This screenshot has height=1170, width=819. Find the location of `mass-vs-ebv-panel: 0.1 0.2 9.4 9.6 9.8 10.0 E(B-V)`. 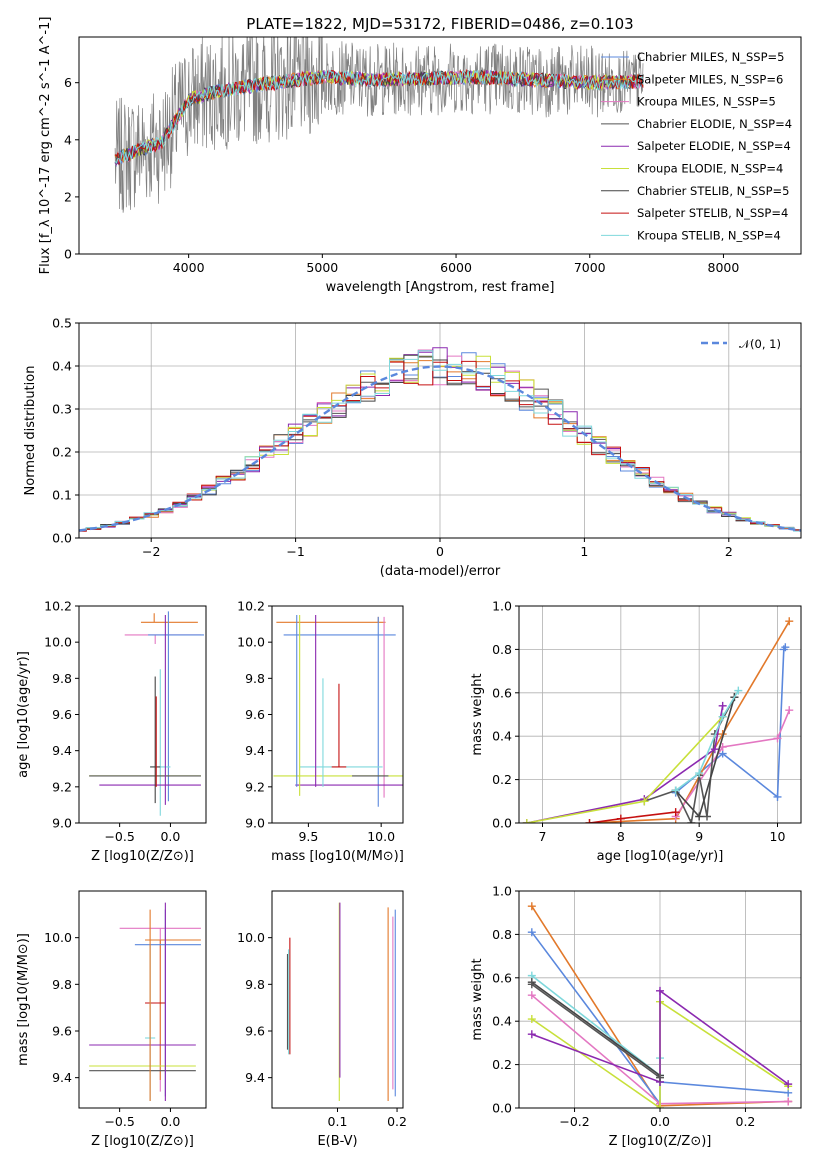

mass-vs-ebv-panel: 0.1 0.2 9.4 9.6 9.8 10.0 E(B-V) is located at coordinates (322, 1019).